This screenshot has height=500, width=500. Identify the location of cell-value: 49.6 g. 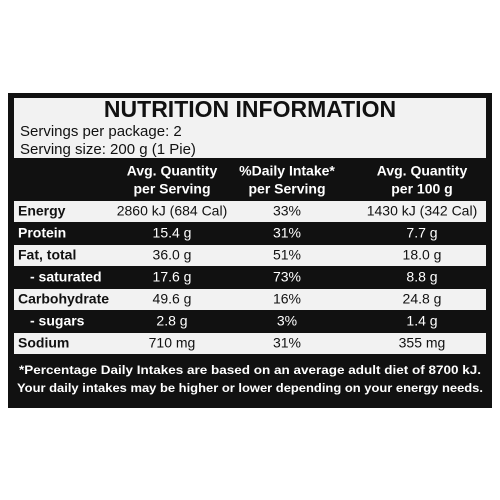
(172, 299).